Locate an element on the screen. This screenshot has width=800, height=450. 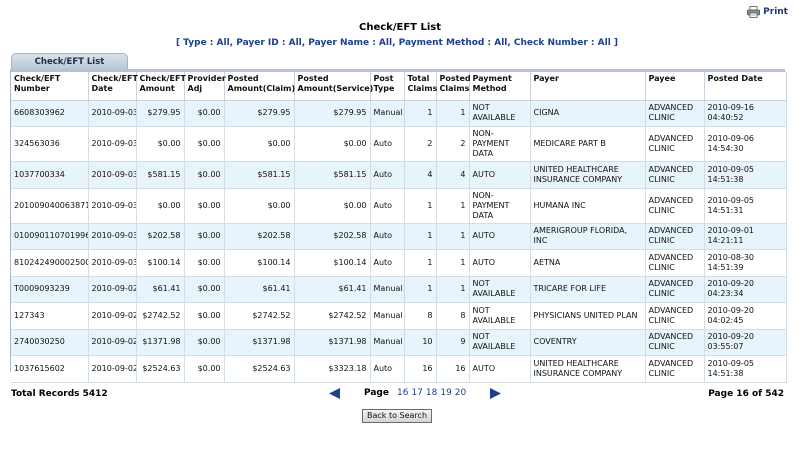
page-link: 20 is located at coordinates (460, 393).